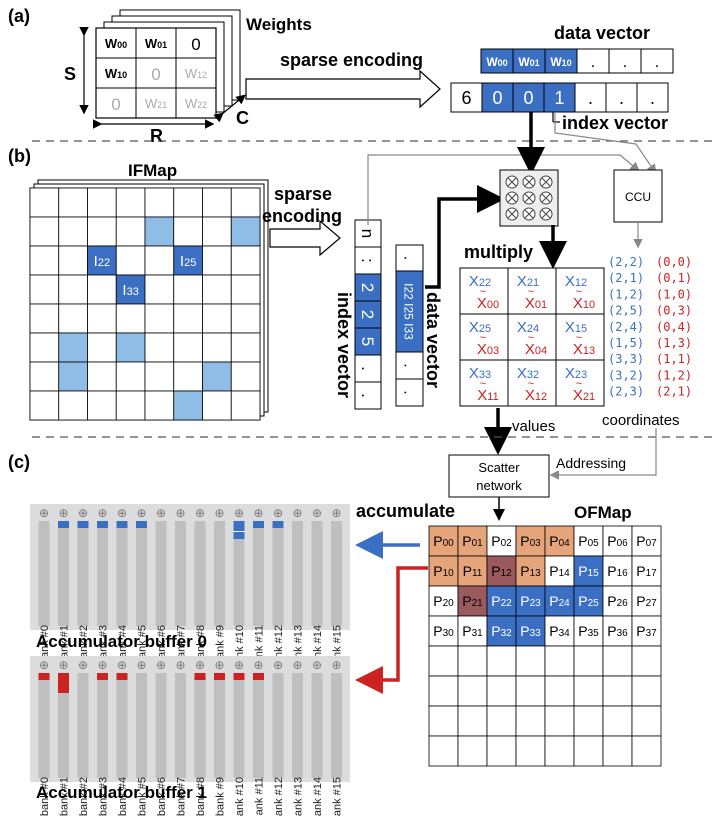  What do you see at coordinates (409, 392) in the screenshot?
I see `data-vector-b-cell` at bounding box center [409, 392].